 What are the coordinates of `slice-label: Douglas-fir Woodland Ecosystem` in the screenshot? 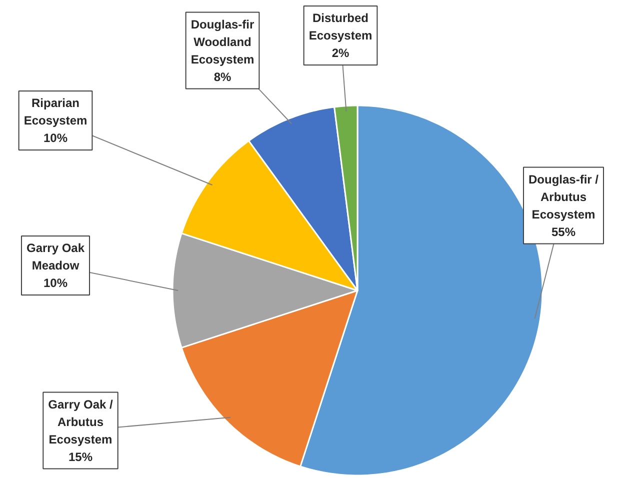 It's located at (222, 41).